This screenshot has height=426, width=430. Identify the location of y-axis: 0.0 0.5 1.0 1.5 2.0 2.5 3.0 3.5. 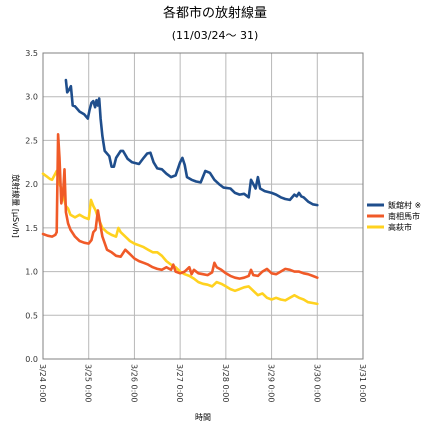
(31, 206).